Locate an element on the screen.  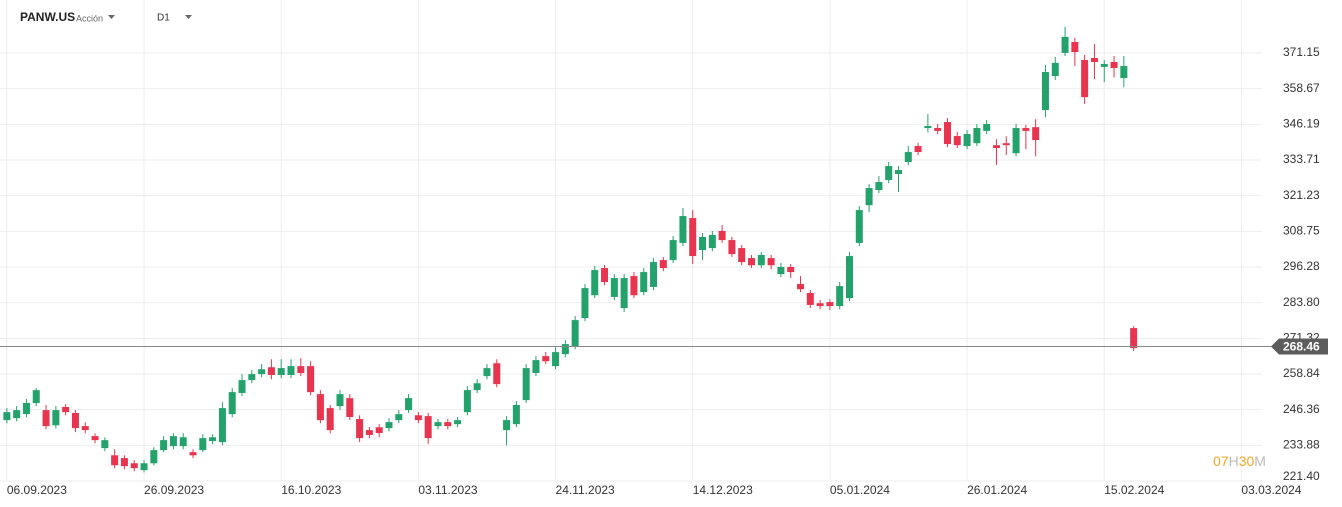
symbol: PANW.US is located at coordinates (47, 17).